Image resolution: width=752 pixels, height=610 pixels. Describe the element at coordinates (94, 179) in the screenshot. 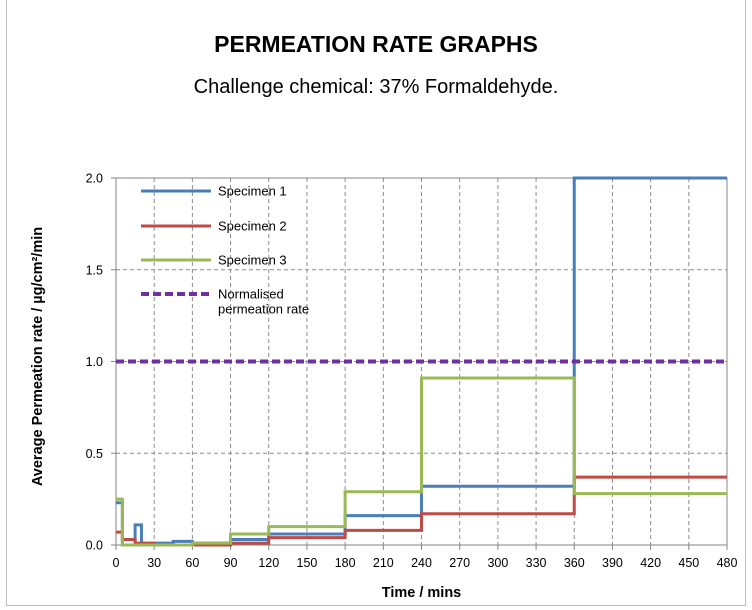

I see `y-tick-label: 2.0` at that location.